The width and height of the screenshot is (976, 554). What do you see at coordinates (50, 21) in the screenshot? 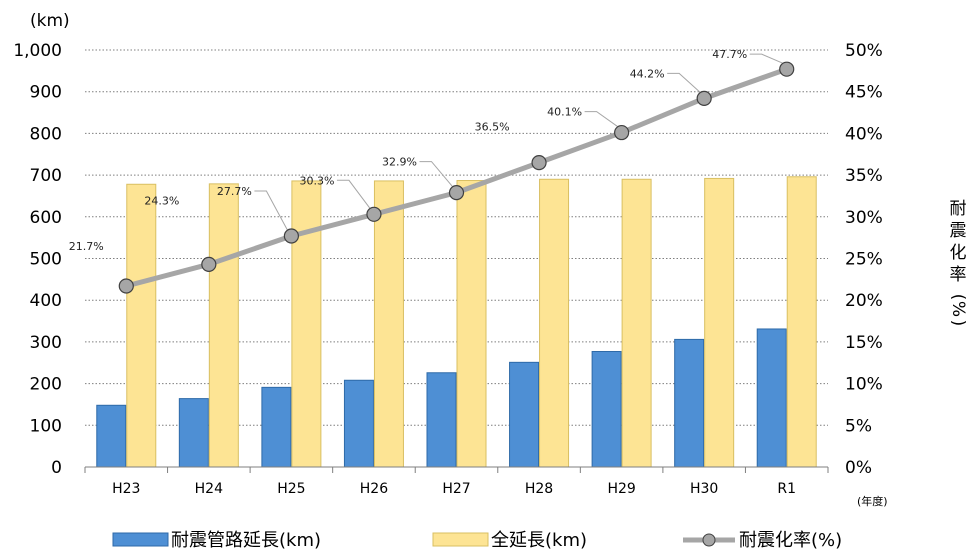
I see `y-axis-unit: (km)` at bounding box center [50, 21].